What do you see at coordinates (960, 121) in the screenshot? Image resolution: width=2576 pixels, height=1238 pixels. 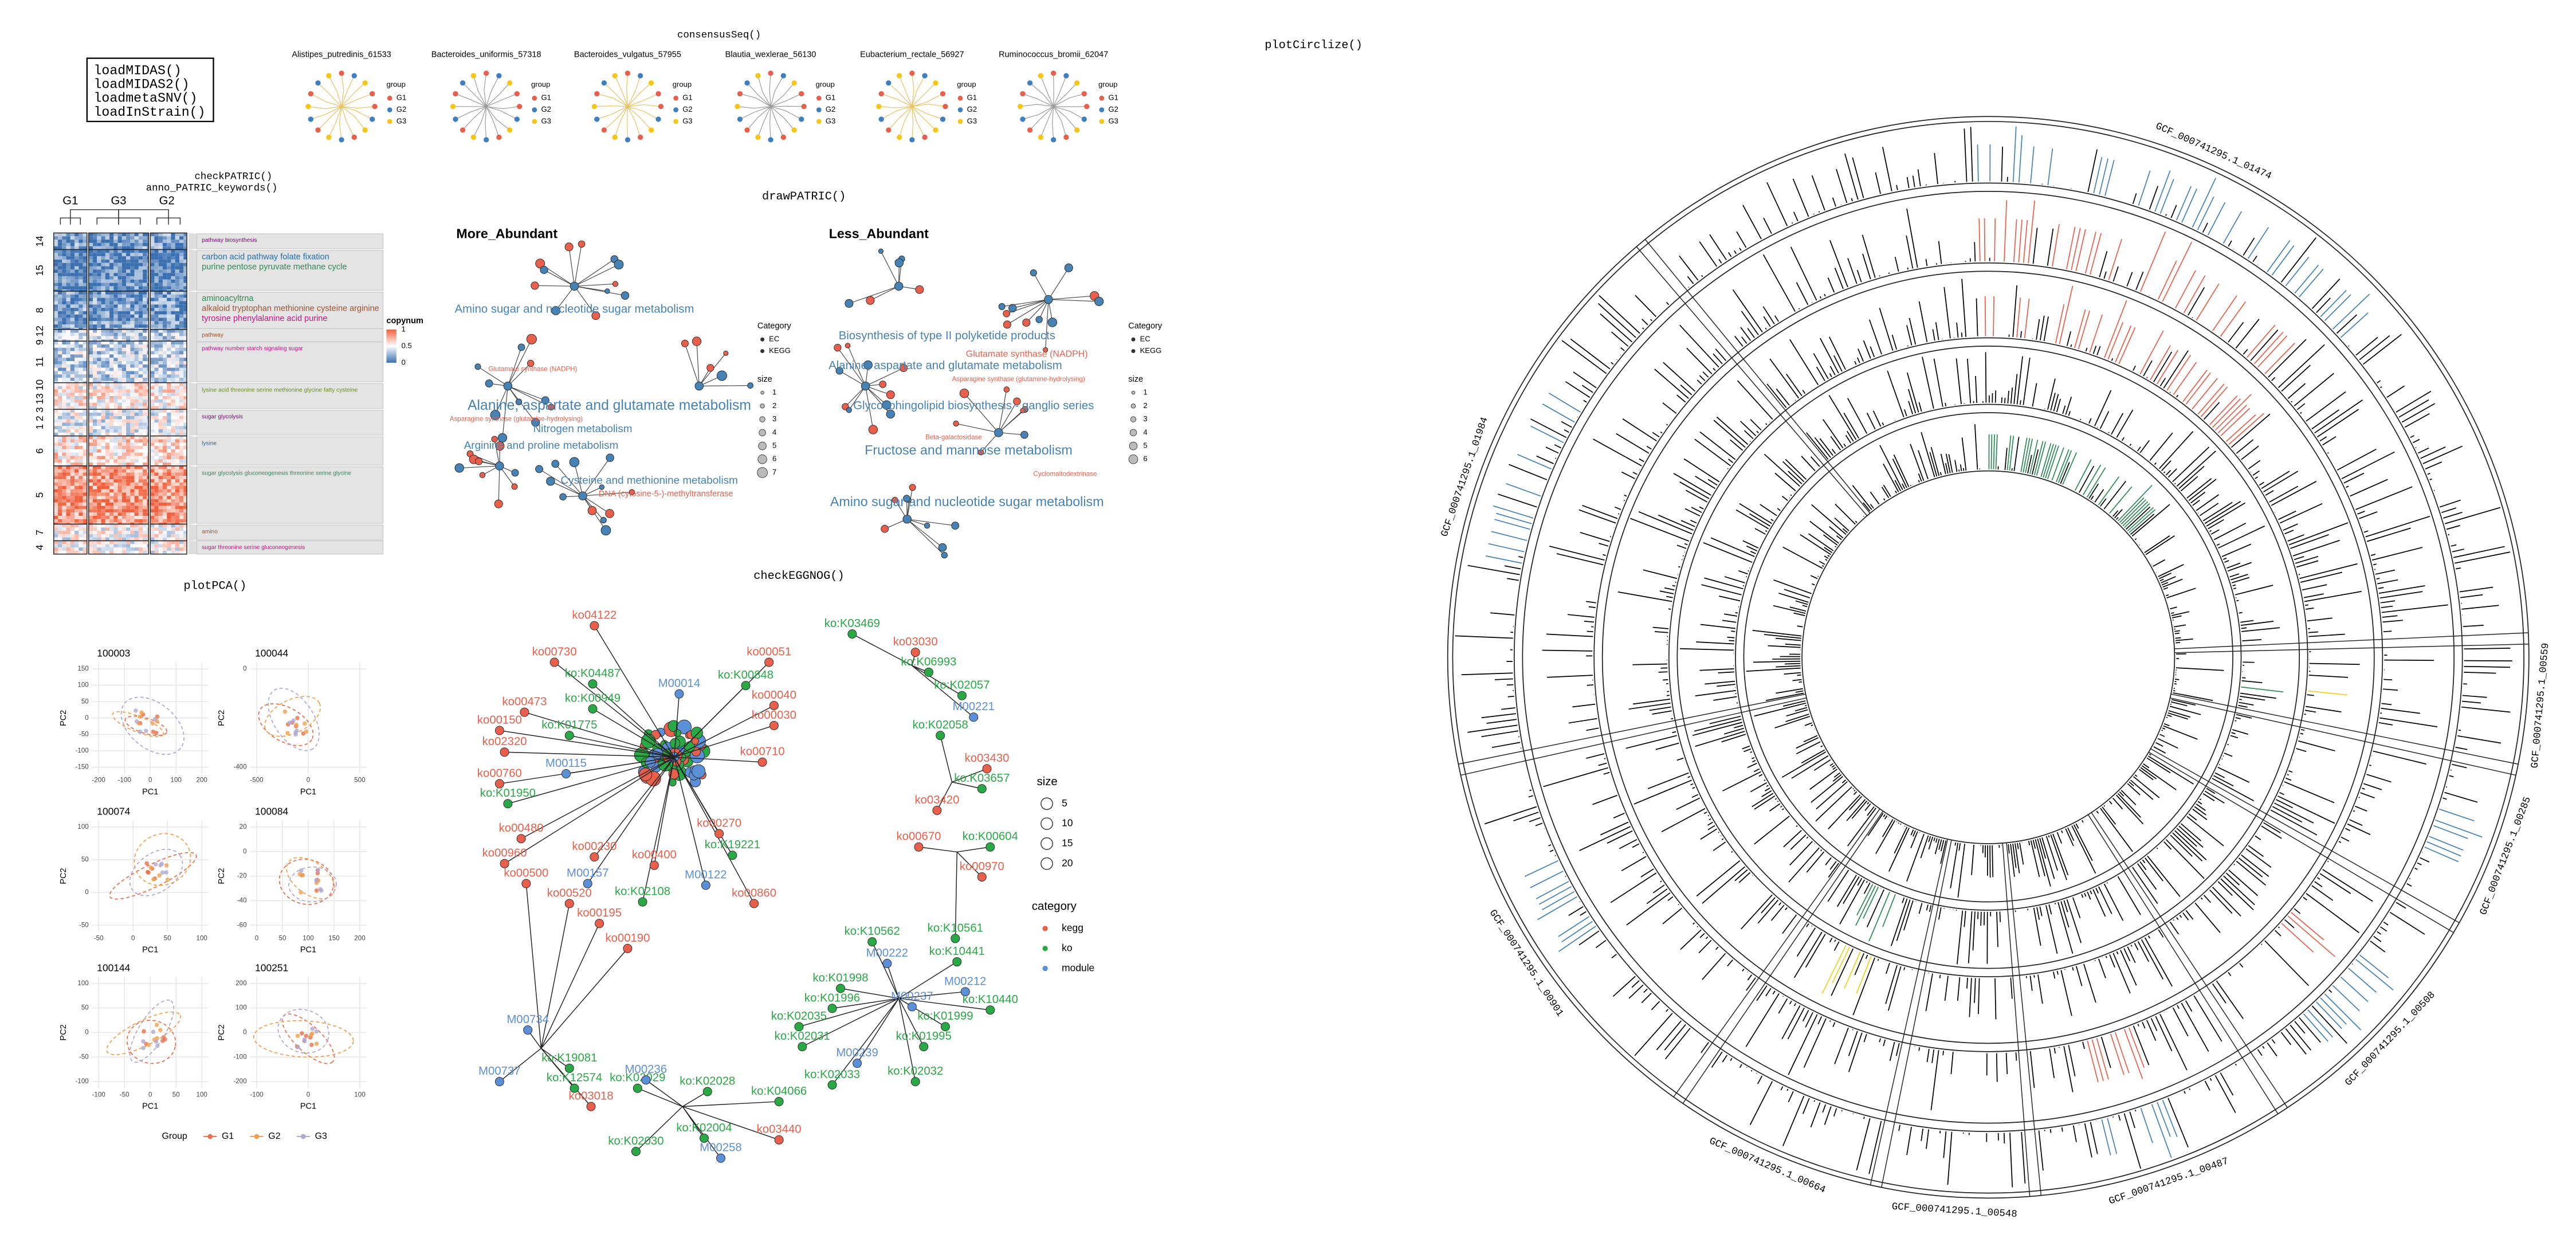 I see `legend-dot` at bounding box center [960, 121].